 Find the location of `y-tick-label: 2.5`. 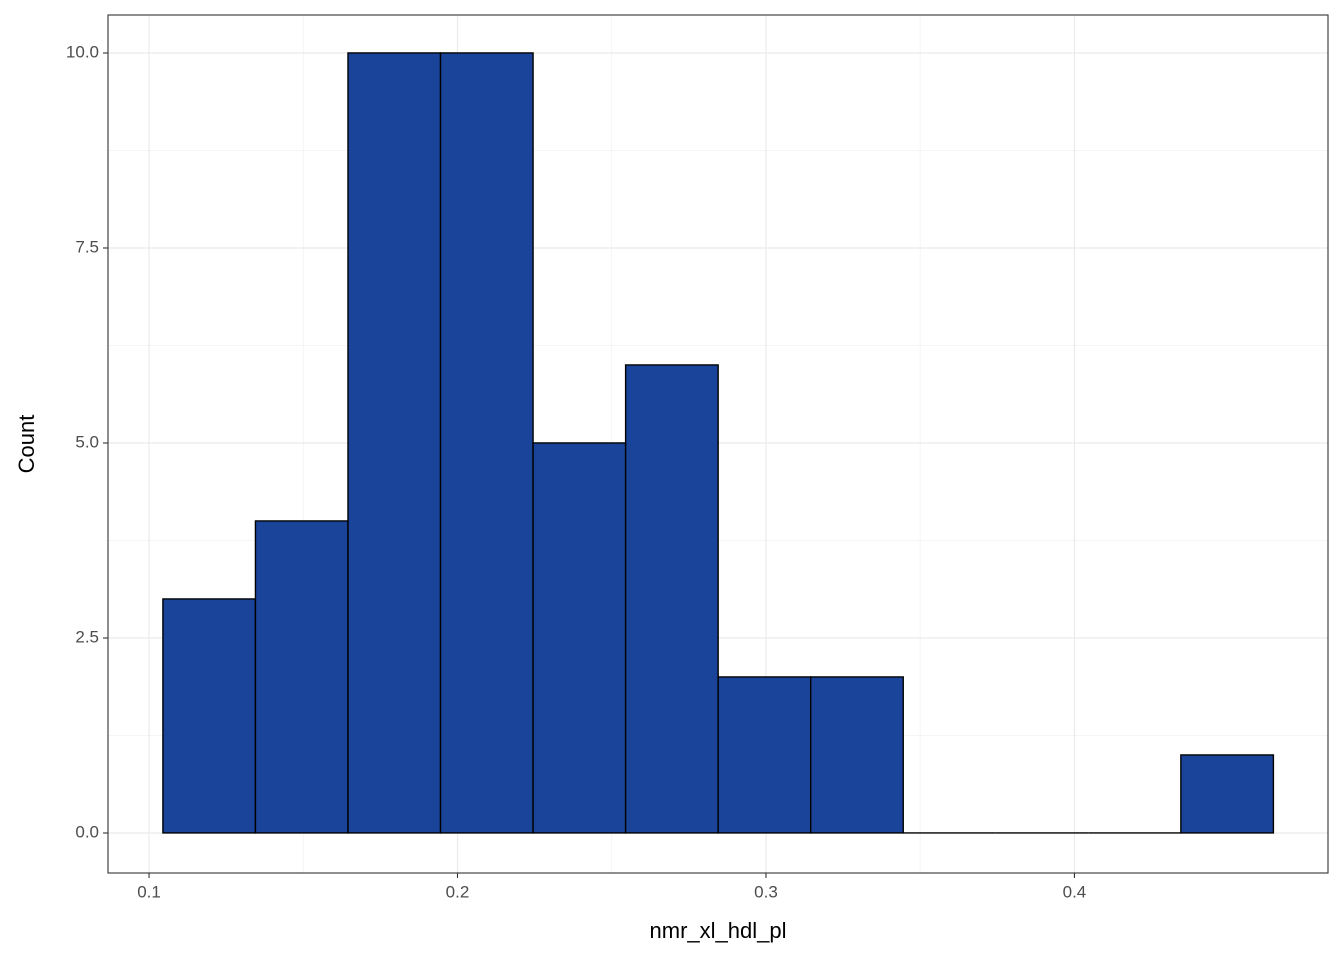

y-tick-label: 2.5 is located at coordinates (87, 636).